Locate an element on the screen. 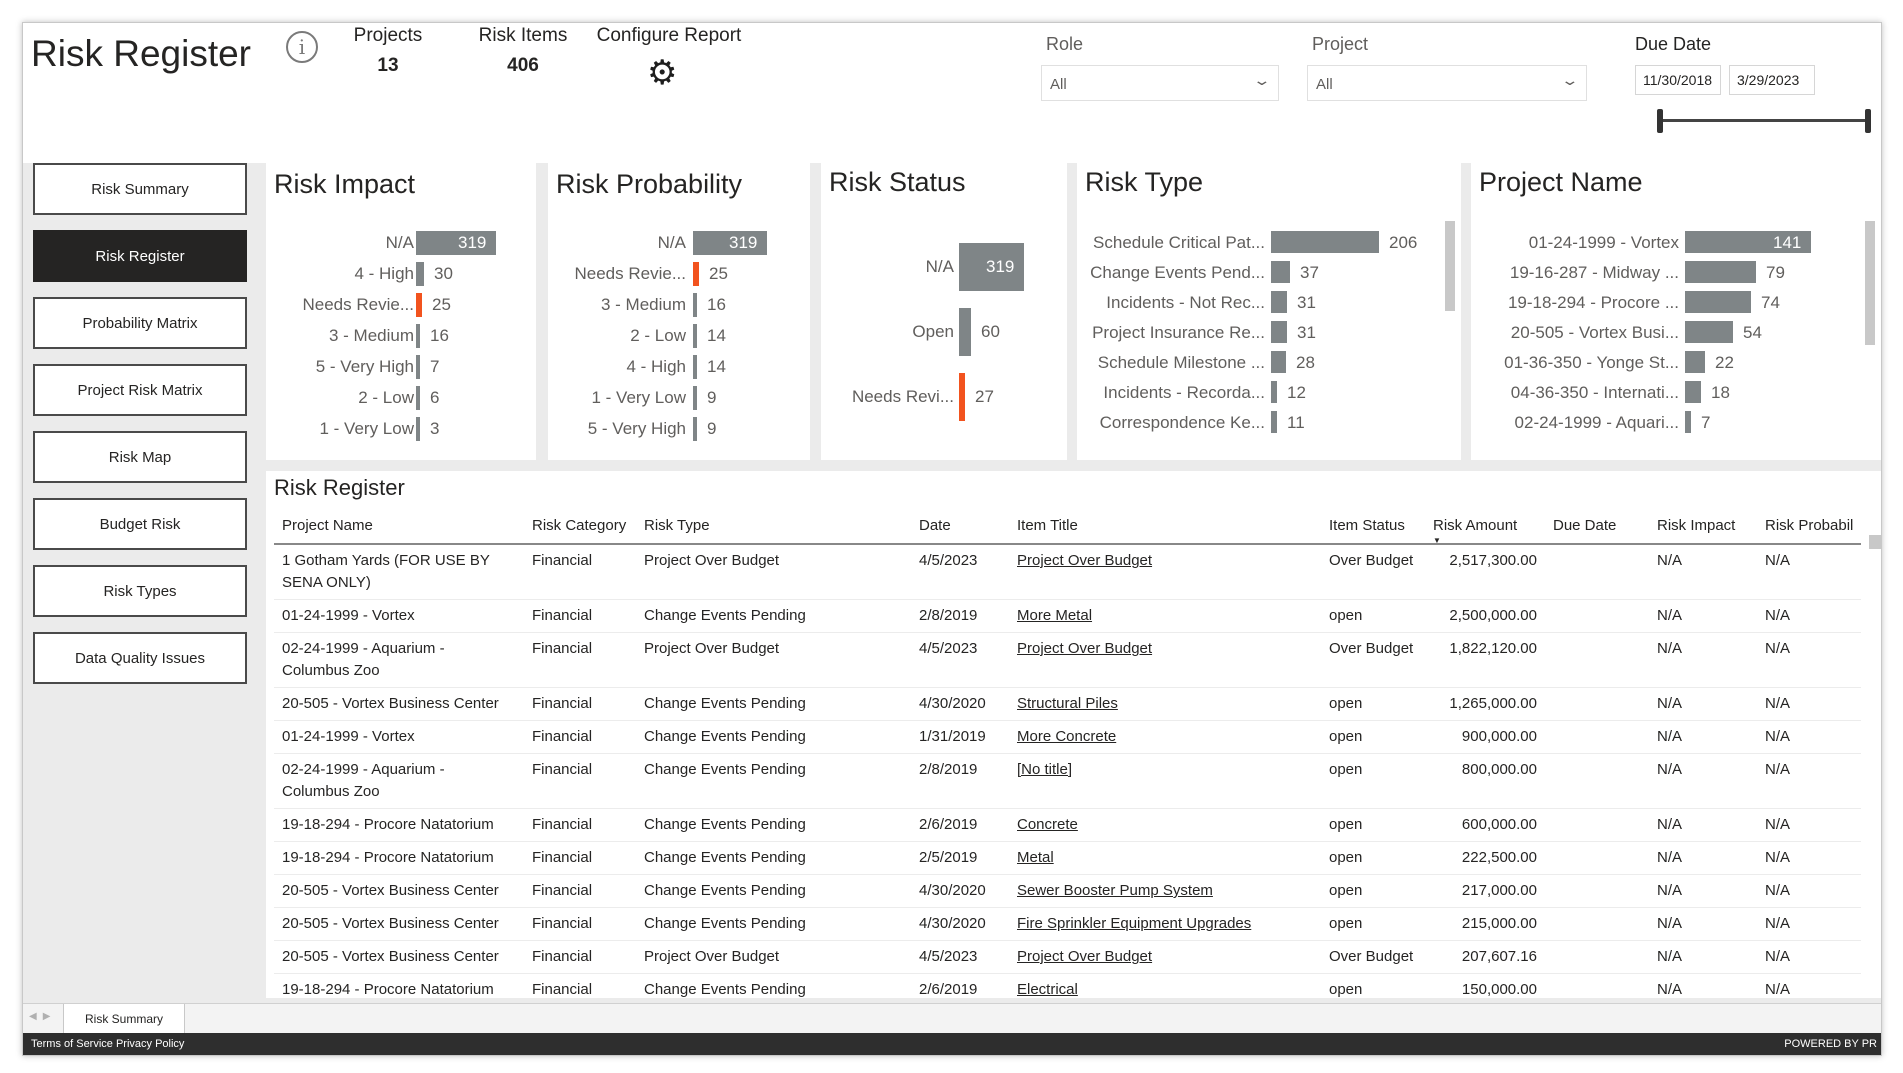 Image resolution: width=1903 pixels, height=1073 pixels. item-title-link: More Metal is located at coordinates (1055, 615).